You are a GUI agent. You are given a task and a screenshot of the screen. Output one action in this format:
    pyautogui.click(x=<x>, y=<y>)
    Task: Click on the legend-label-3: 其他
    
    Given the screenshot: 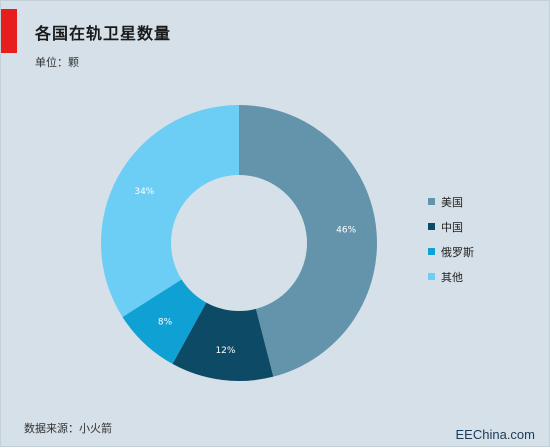 What is the action you would take?
    pyautogui.click(x=452, y=277)
    